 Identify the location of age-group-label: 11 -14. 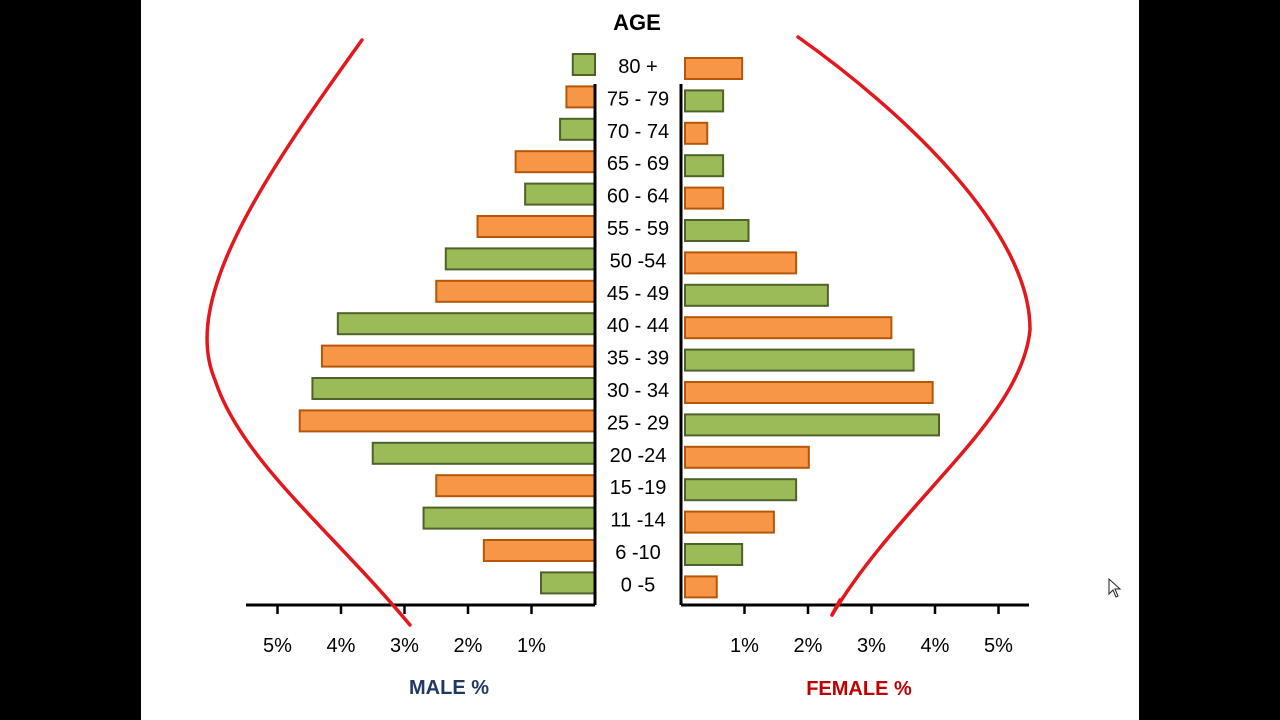
(637, 521).